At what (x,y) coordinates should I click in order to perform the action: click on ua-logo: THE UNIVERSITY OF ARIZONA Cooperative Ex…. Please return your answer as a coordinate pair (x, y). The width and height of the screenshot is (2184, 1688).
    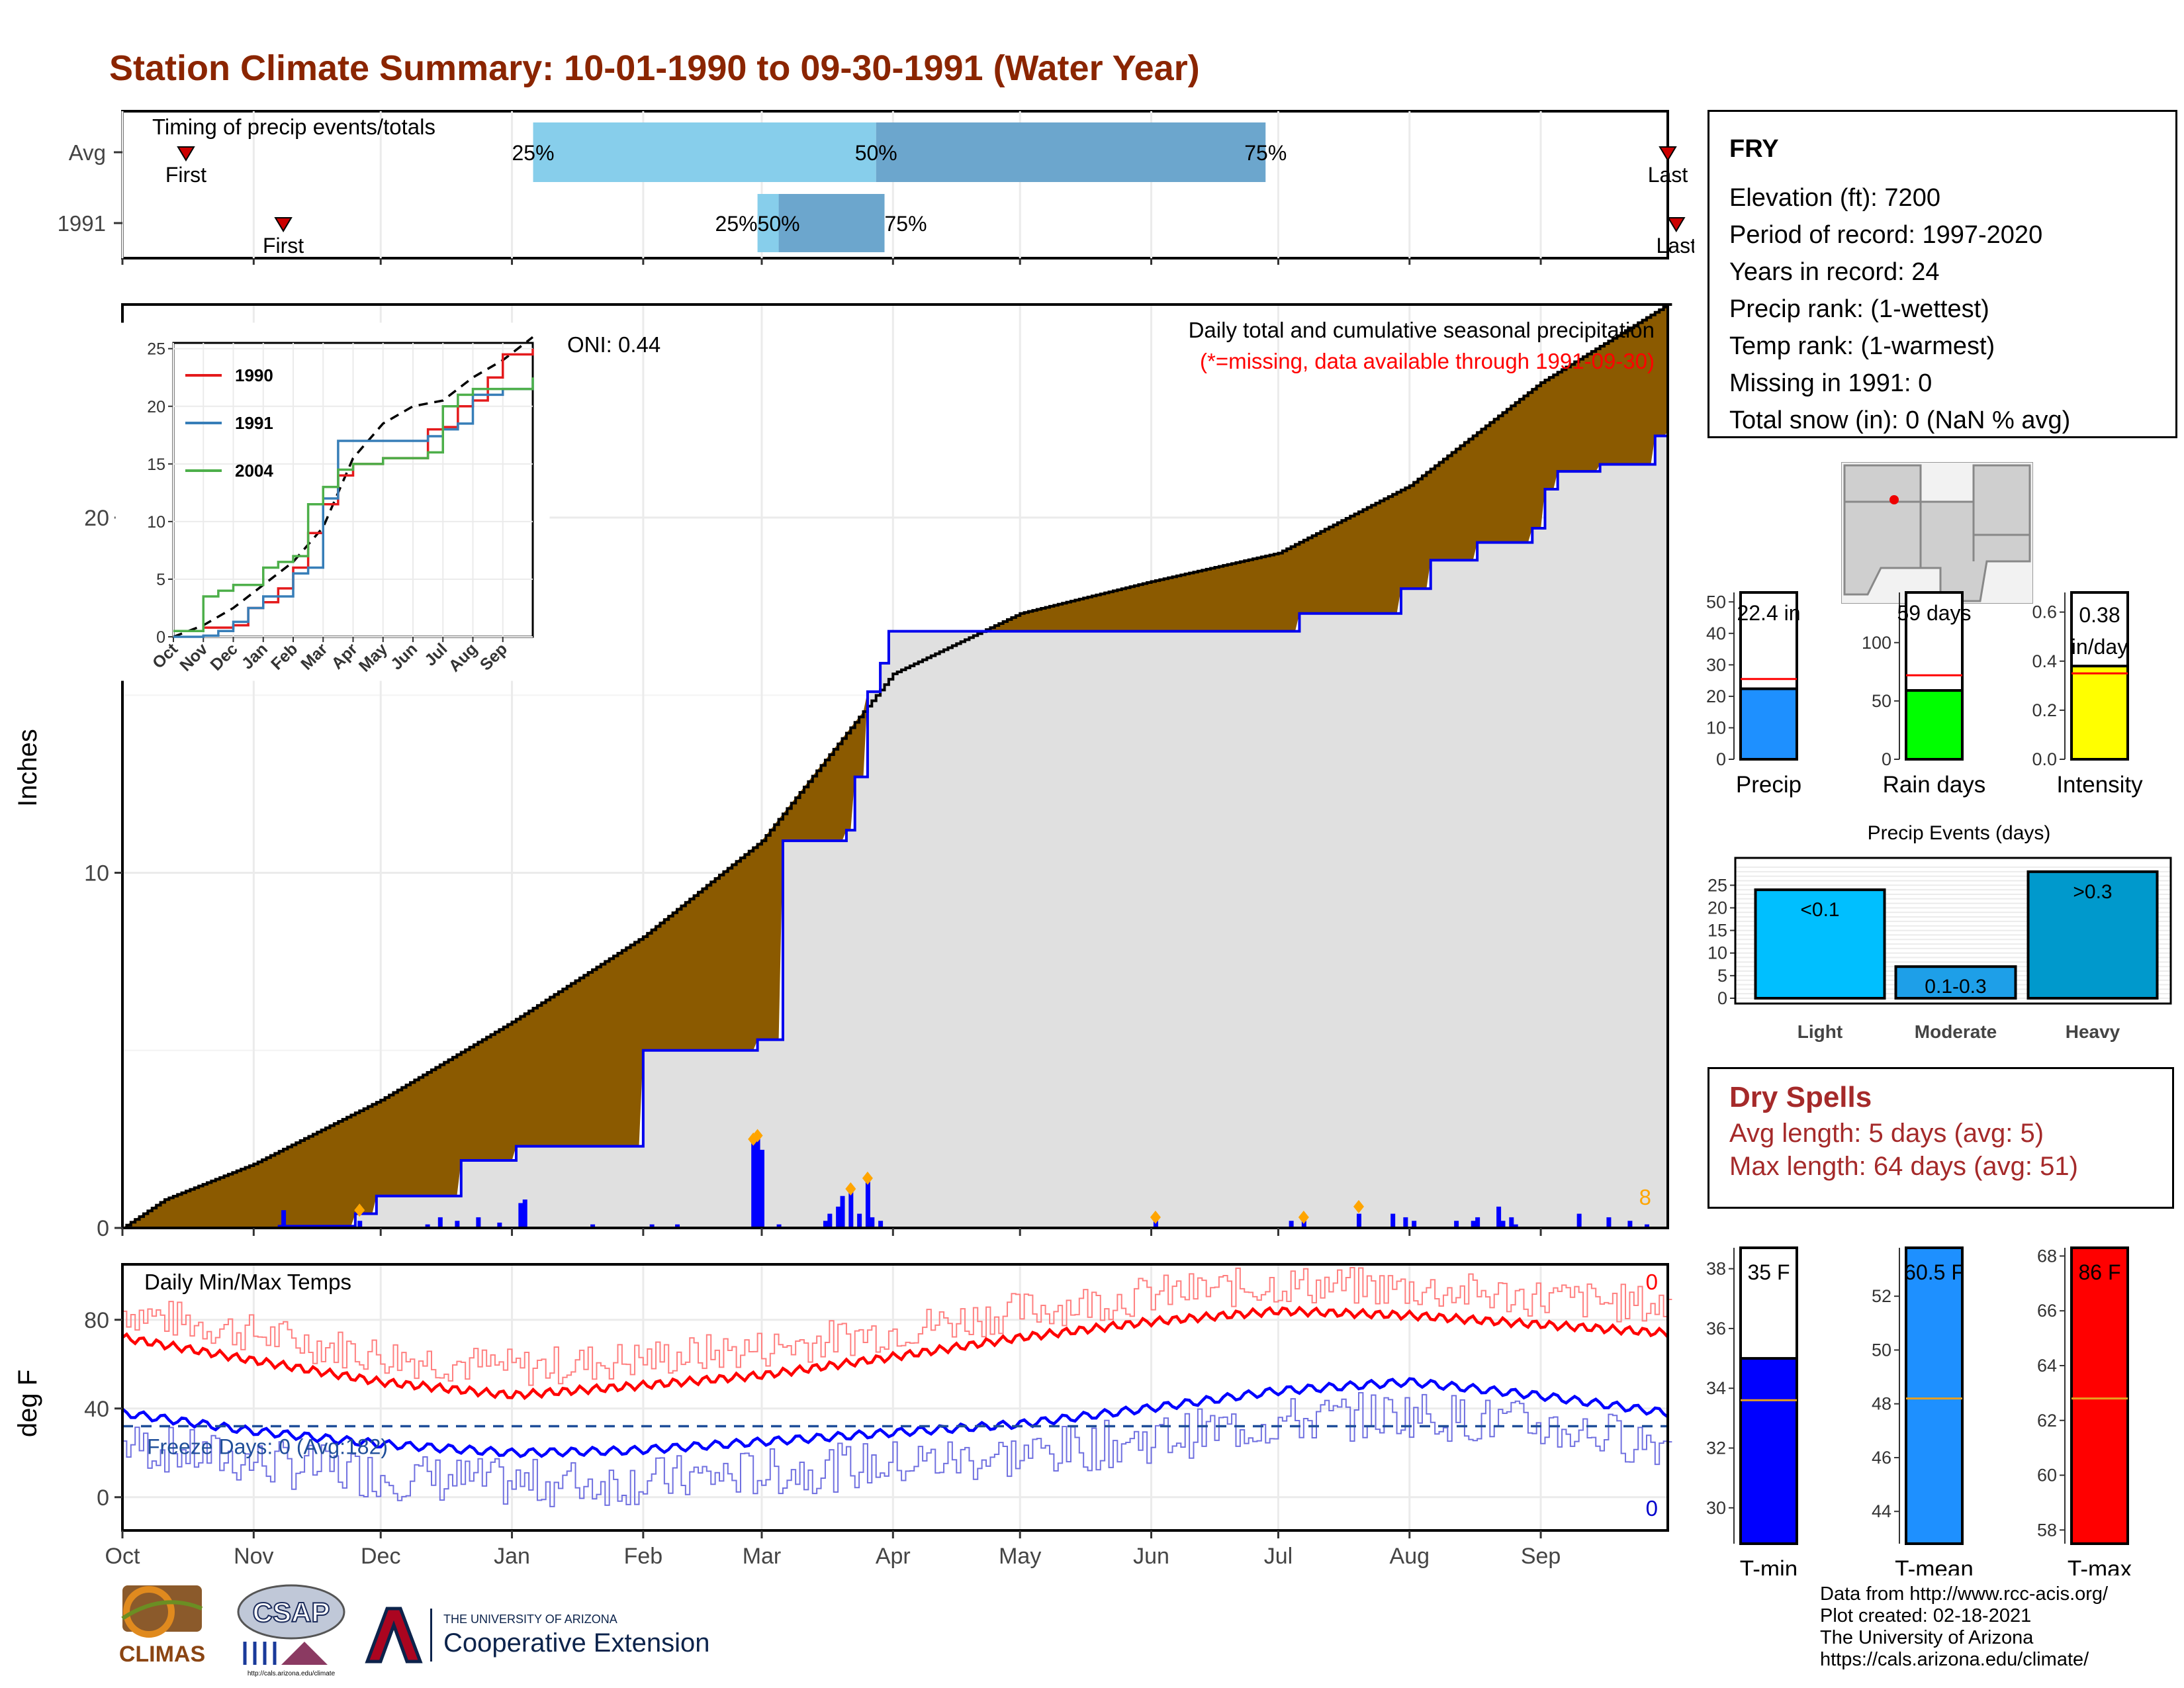
    Looking at the image, I should click on (537, 1635).